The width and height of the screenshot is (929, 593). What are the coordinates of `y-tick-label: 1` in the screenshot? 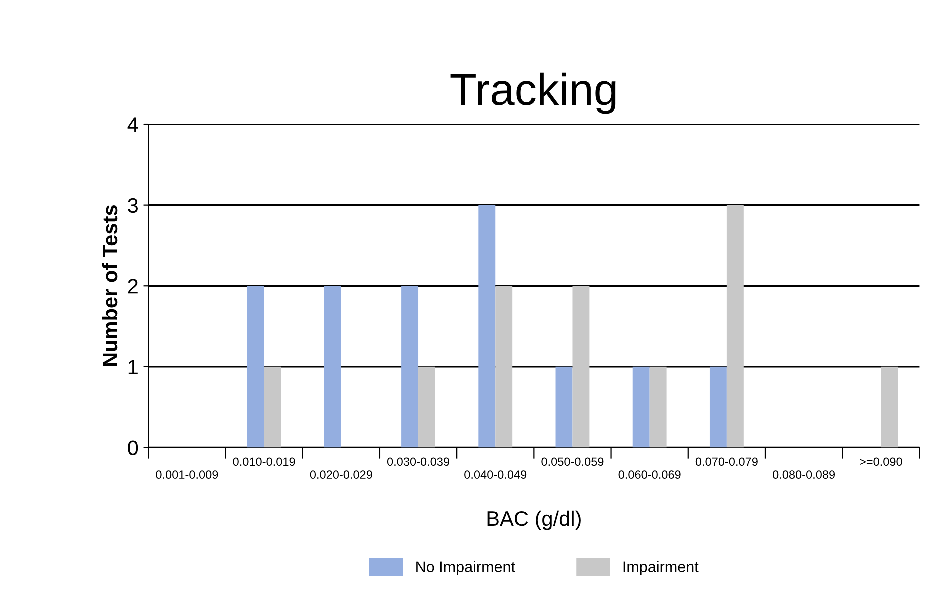 It's located at (133, 367).